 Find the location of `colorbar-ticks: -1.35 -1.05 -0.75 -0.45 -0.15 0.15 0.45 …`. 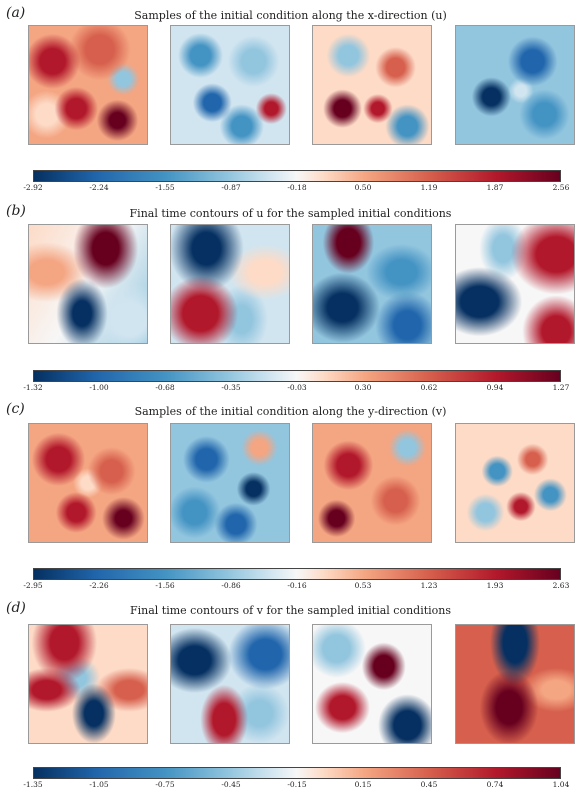

colorbar-ticks: -1.35 -1.05 -0.75 -0.45 -0.15 0.15 0.45 … is located at coordinates (296, 786).